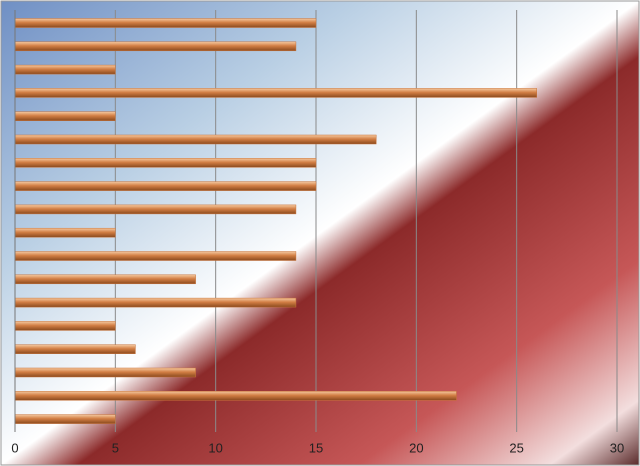 The height and width of the screenshot is (466, 640). Describe the element at coordinates (215, 447) in the screenshot. I see `x-tick-label: 10` at that location.